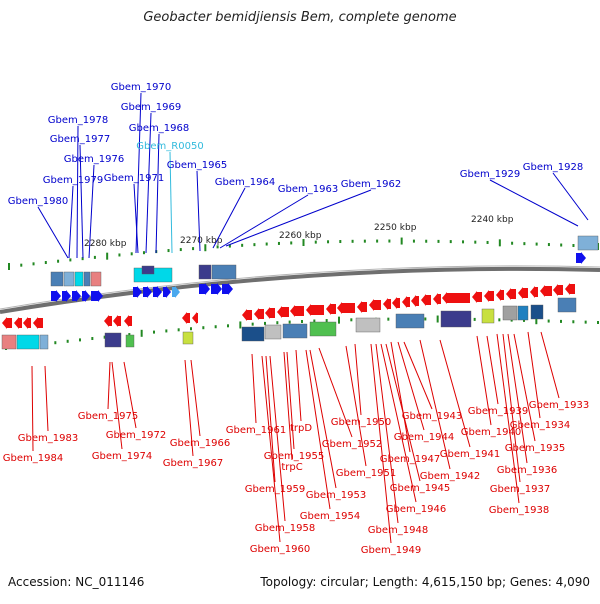 This screenshot has height=604, width=600. I want to click on accession-info: Accession: NC_011146, so click(76, 582).